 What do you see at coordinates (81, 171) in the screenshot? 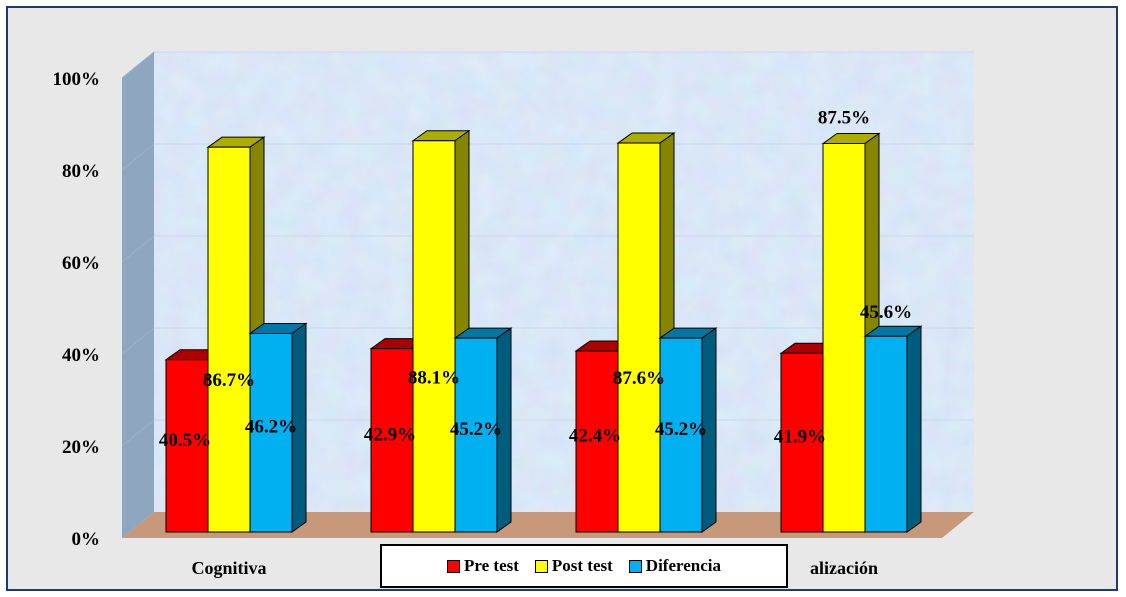
I see `y-tick-label: 80%` at bounding box center [81, 171].